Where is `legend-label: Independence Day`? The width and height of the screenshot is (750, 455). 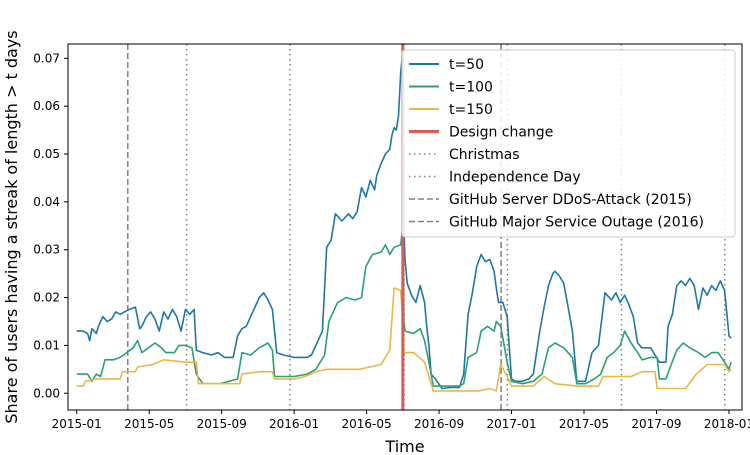 legend-label: Independence Day is located at coordinates (515, 178).